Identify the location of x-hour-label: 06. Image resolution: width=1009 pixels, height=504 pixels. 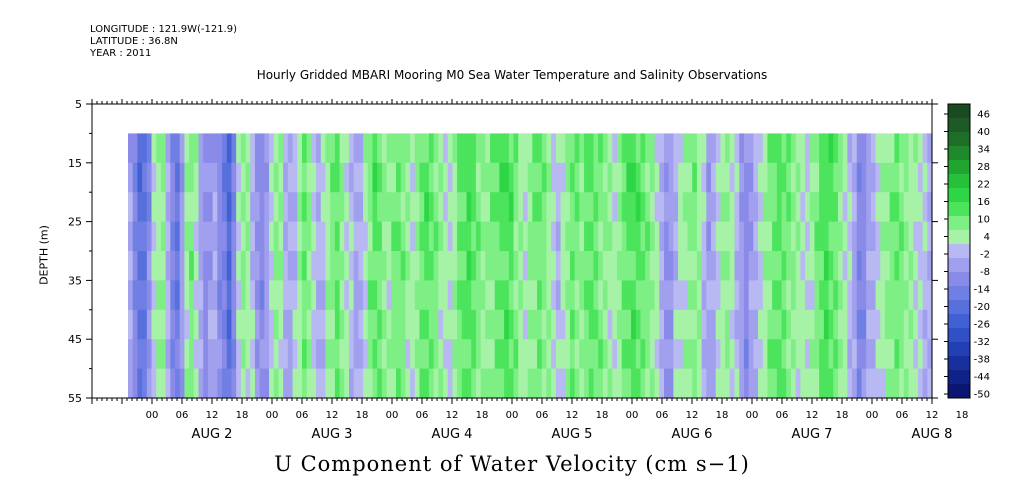
(422, 415).